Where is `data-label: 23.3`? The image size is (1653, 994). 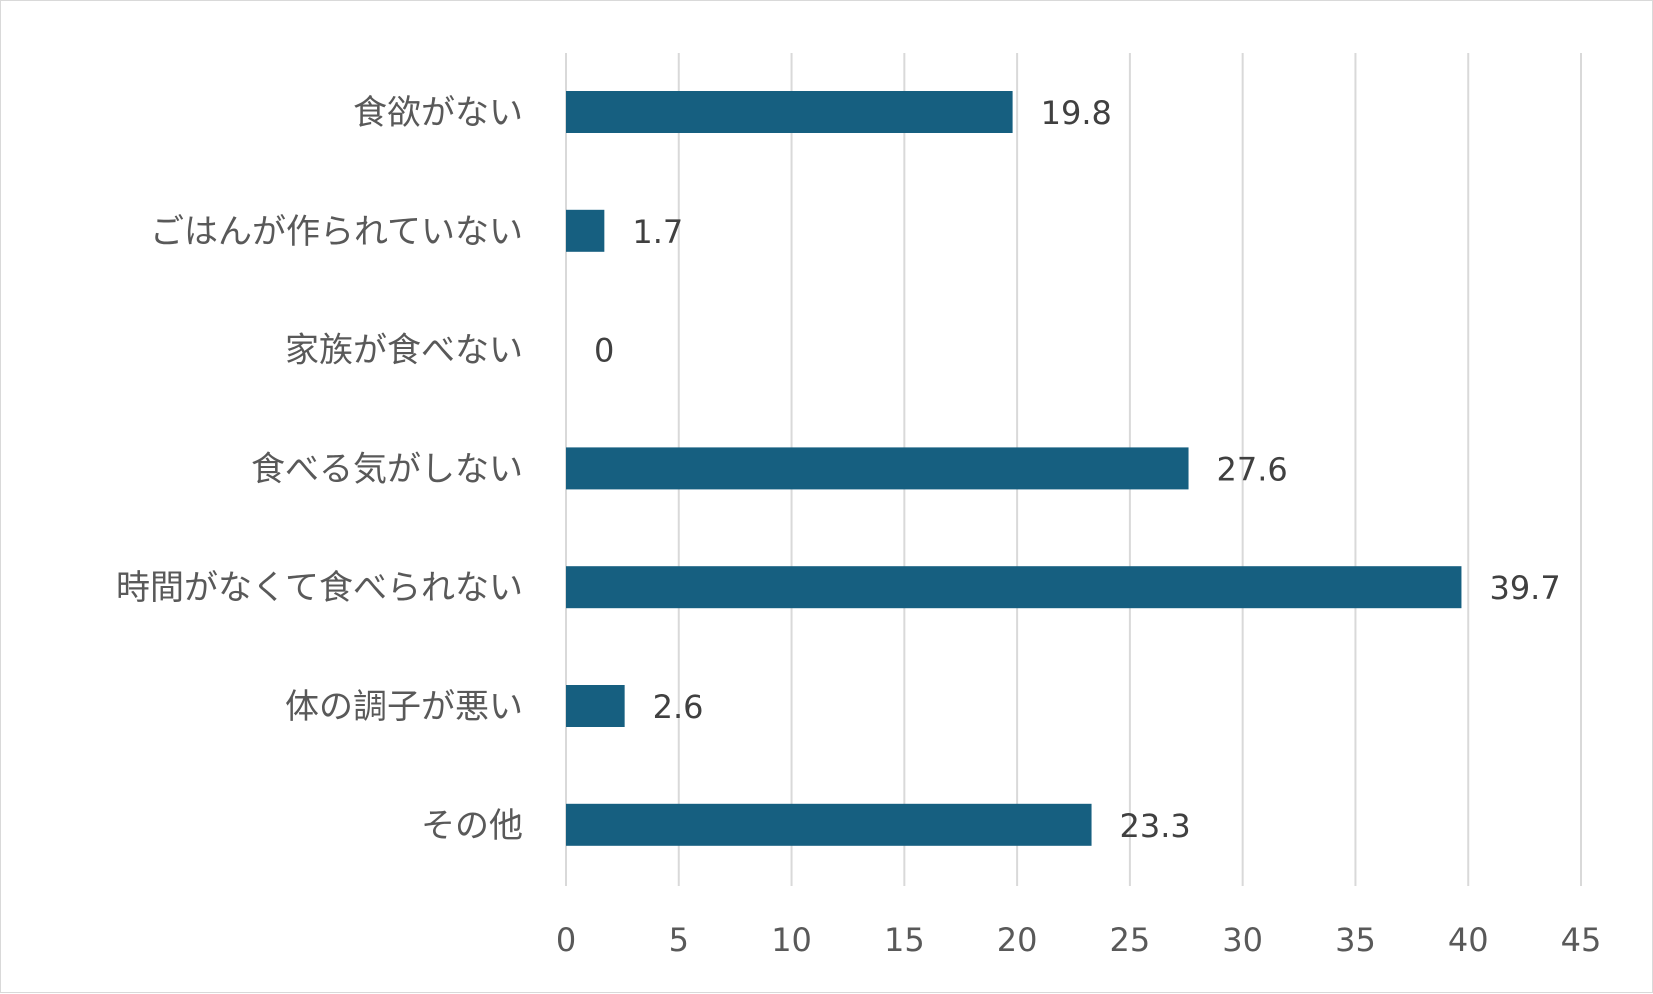
data-label: 23.3 is located at coordinates (1155, 826).